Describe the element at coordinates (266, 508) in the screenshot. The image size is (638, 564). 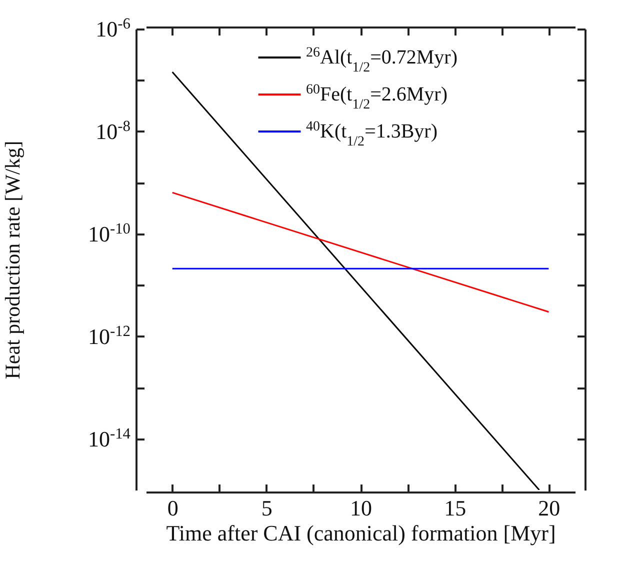
I see `x-tick-label: 5` at that location.